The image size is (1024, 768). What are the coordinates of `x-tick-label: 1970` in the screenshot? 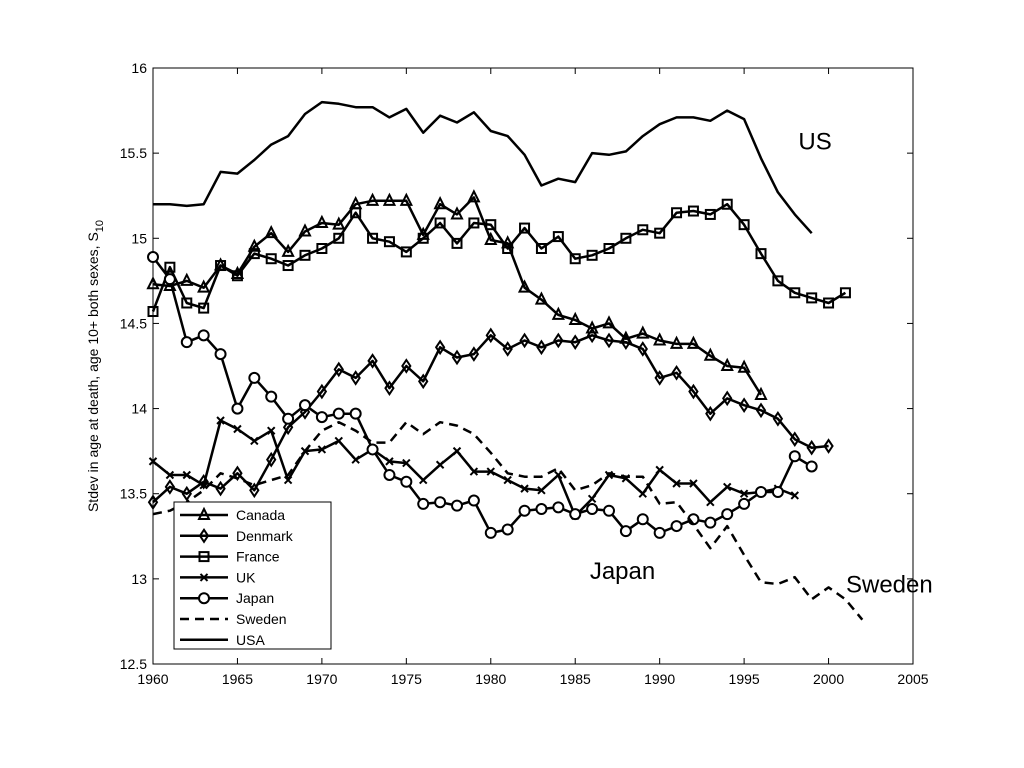 It's located at (321, 679).